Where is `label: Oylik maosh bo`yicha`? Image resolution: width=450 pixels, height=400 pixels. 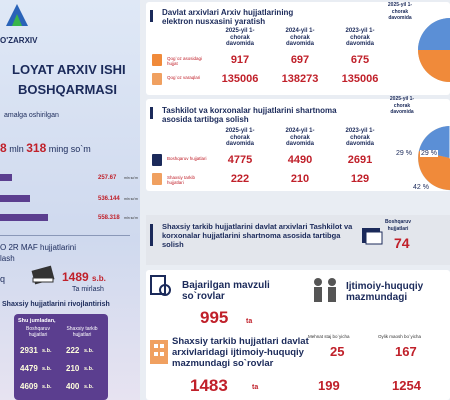
label: Oylik maosh bo`yicha is located at coordinates (400, 336).